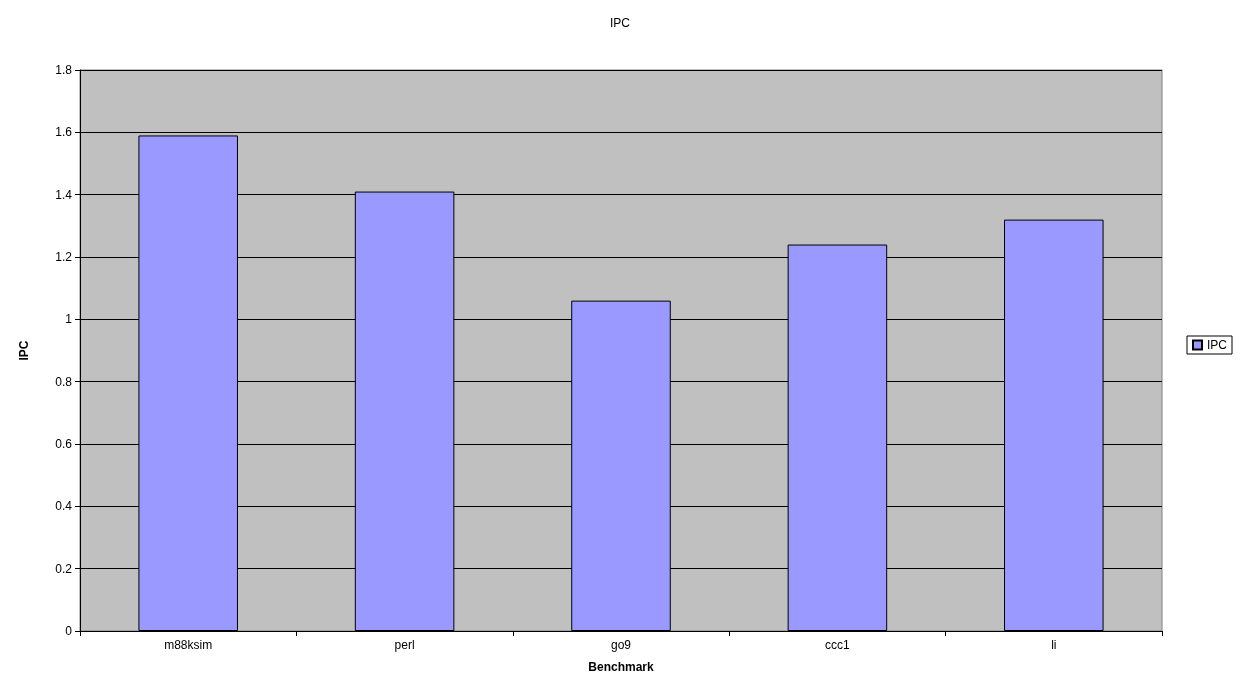 This screenshot has height=690, width=1240. I want to click on y-tick-label: 1.6, so click(64, 132).